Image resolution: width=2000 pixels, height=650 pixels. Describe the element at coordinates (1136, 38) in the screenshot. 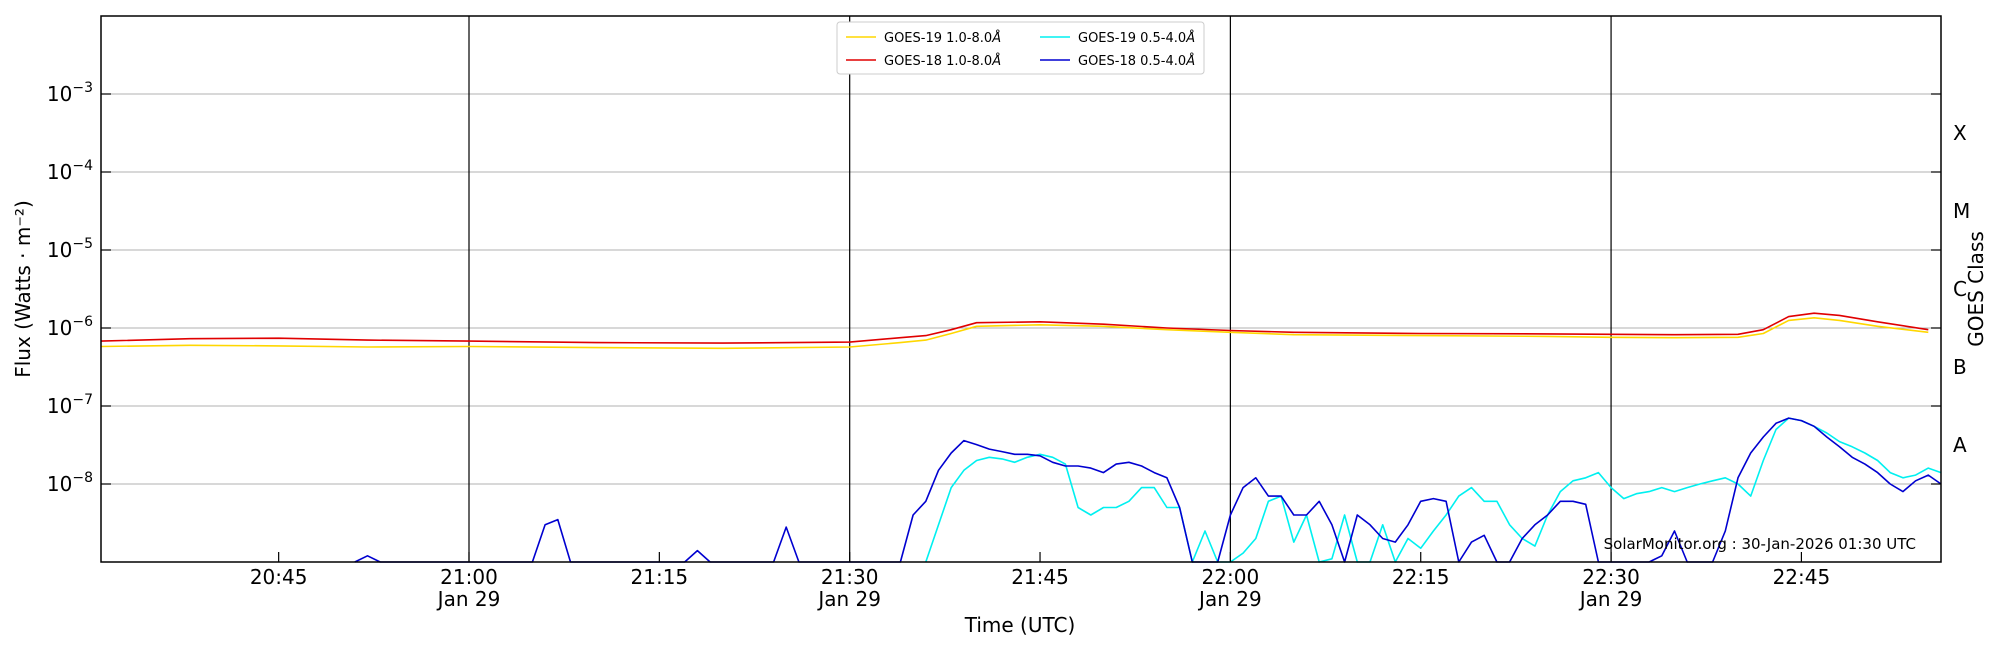

I see `legend-label: GOES-19 0.5-4.0Å` at that location.